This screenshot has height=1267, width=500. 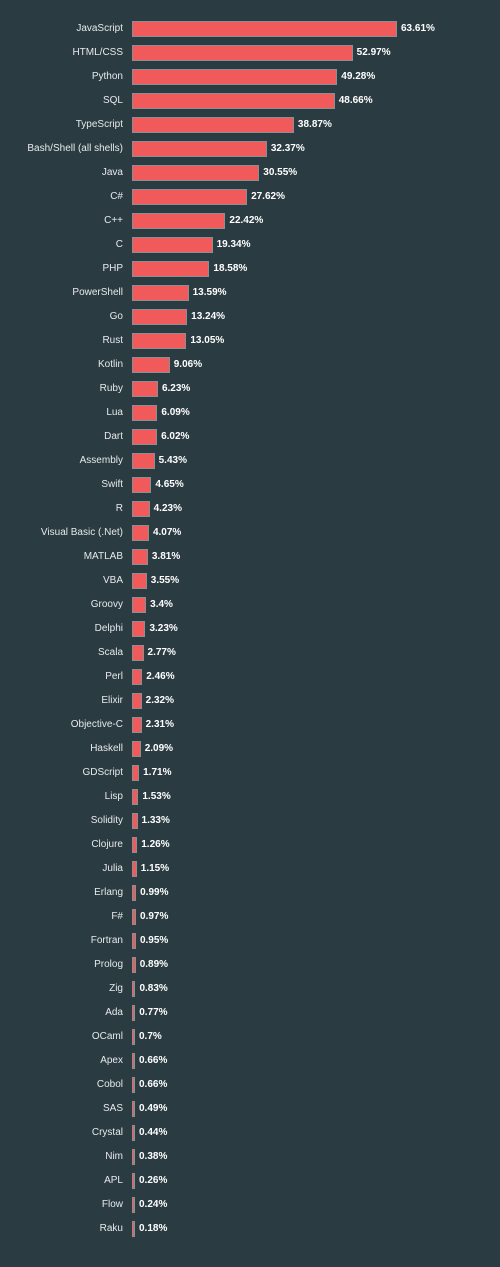 What do you see at coordinates (106, 940) in the screenshot?
I see `category-label: Fortran` at bounding box center [106, 940].